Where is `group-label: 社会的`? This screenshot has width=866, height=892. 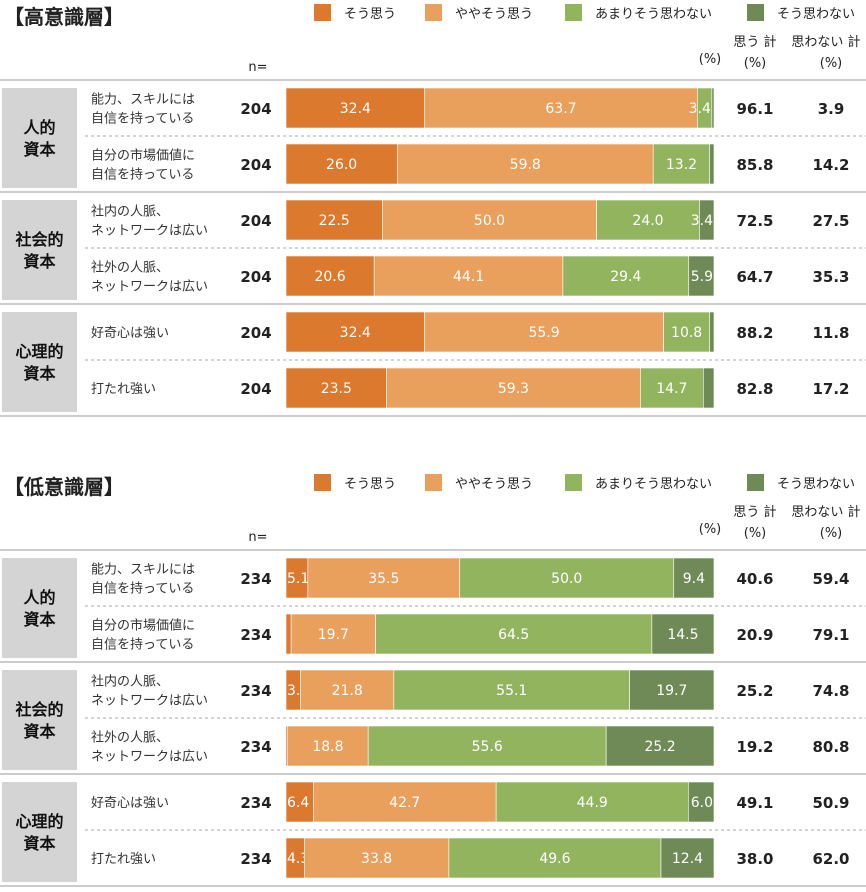 group-label: 社会的 is located at coordinates (38, 709).